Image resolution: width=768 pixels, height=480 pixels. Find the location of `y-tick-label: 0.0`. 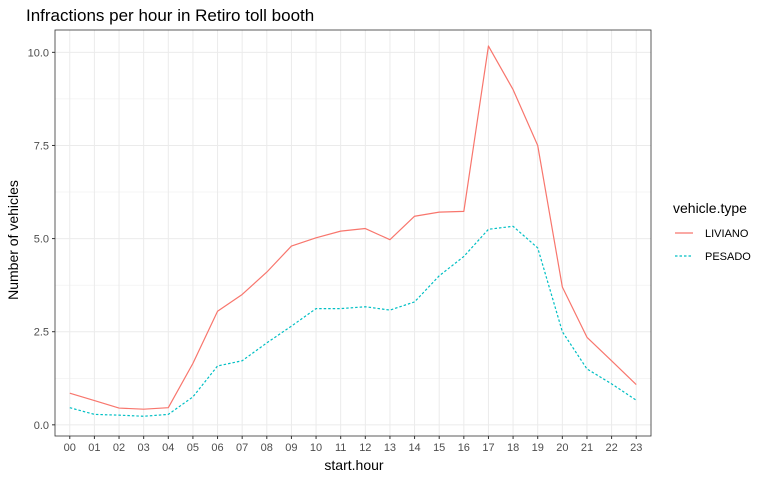

y-tick-label: 0.0 is located at coordinates (41, 426).